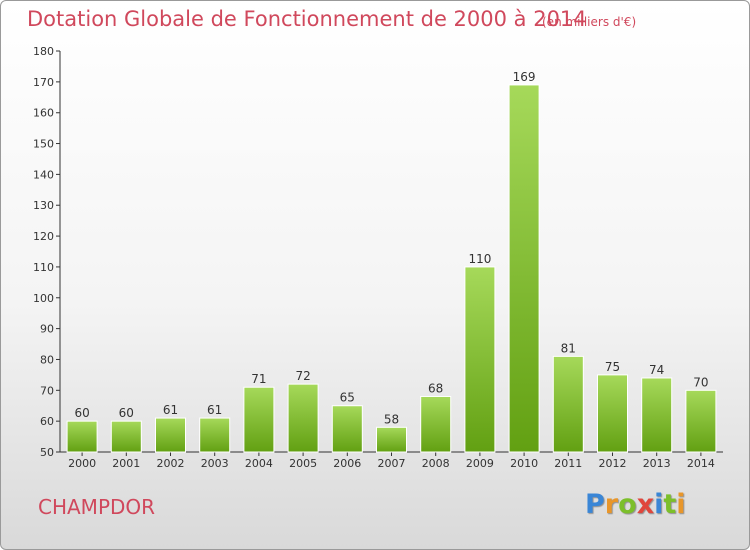  Describe the element at coordinates (612, 367) in the screenshot. I see `data-label-2012: 75` at that location.